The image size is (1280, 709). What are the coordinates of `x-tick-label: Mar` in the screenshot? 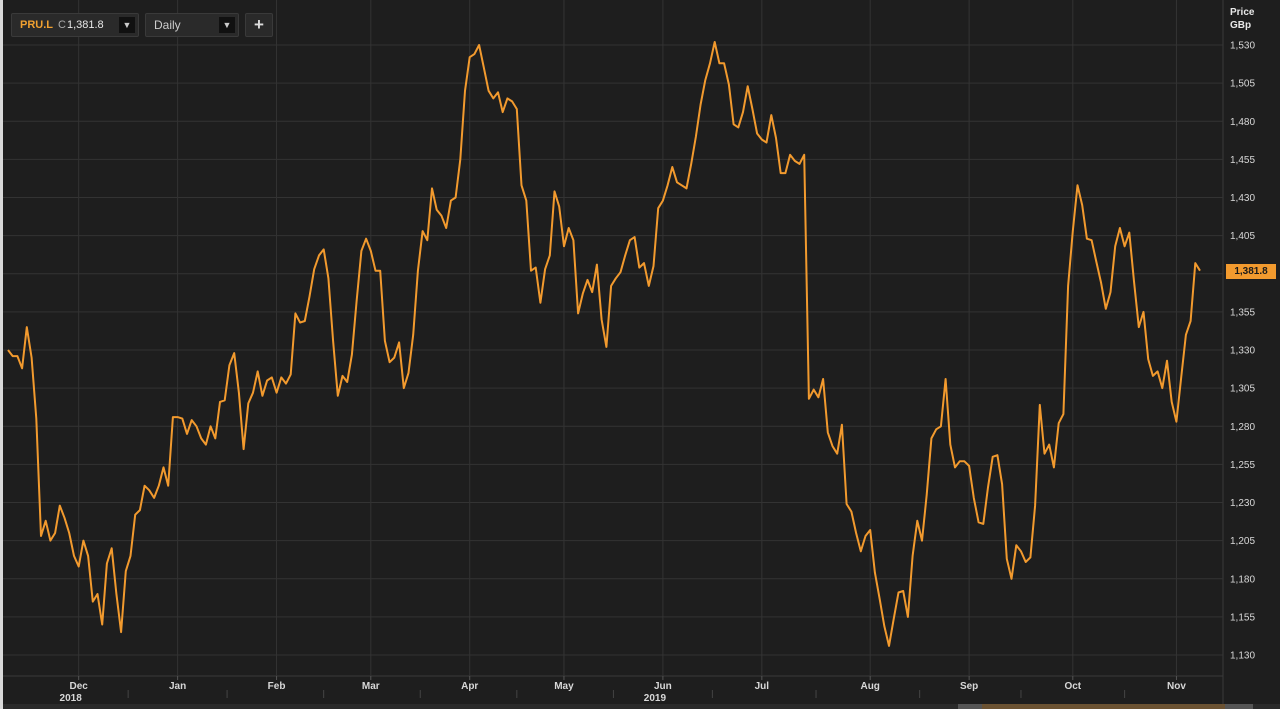 It's located at (371, 686).